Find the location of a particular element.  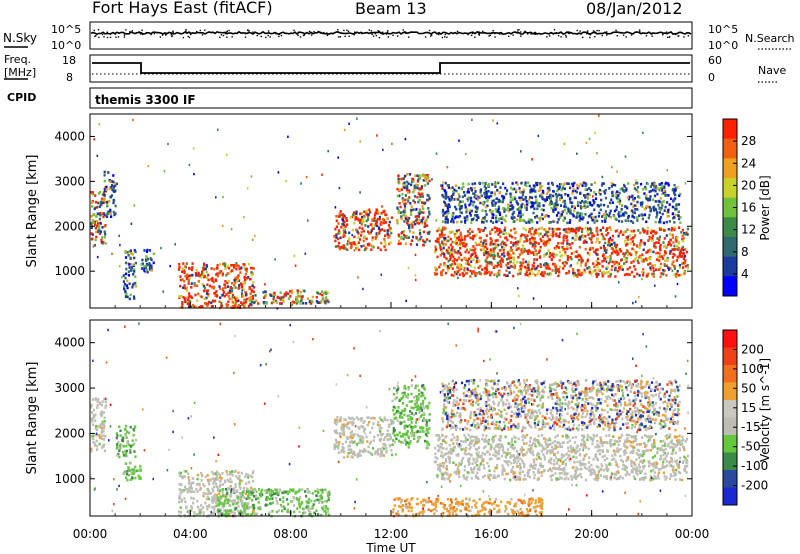

colorbar-segment is located at coordinates (730, 188).